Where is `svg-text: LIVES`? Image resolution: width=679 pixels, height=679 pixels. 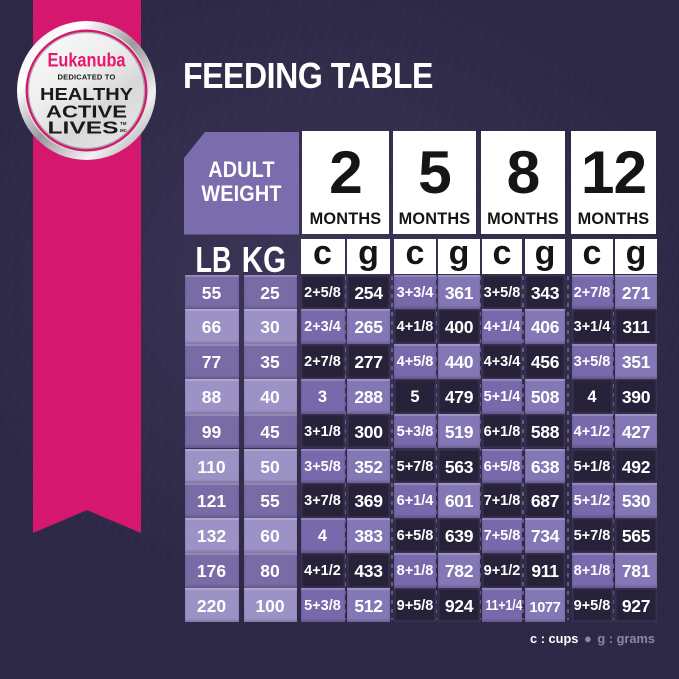 svg-text: LIVES is located at coordinates (83, 127).